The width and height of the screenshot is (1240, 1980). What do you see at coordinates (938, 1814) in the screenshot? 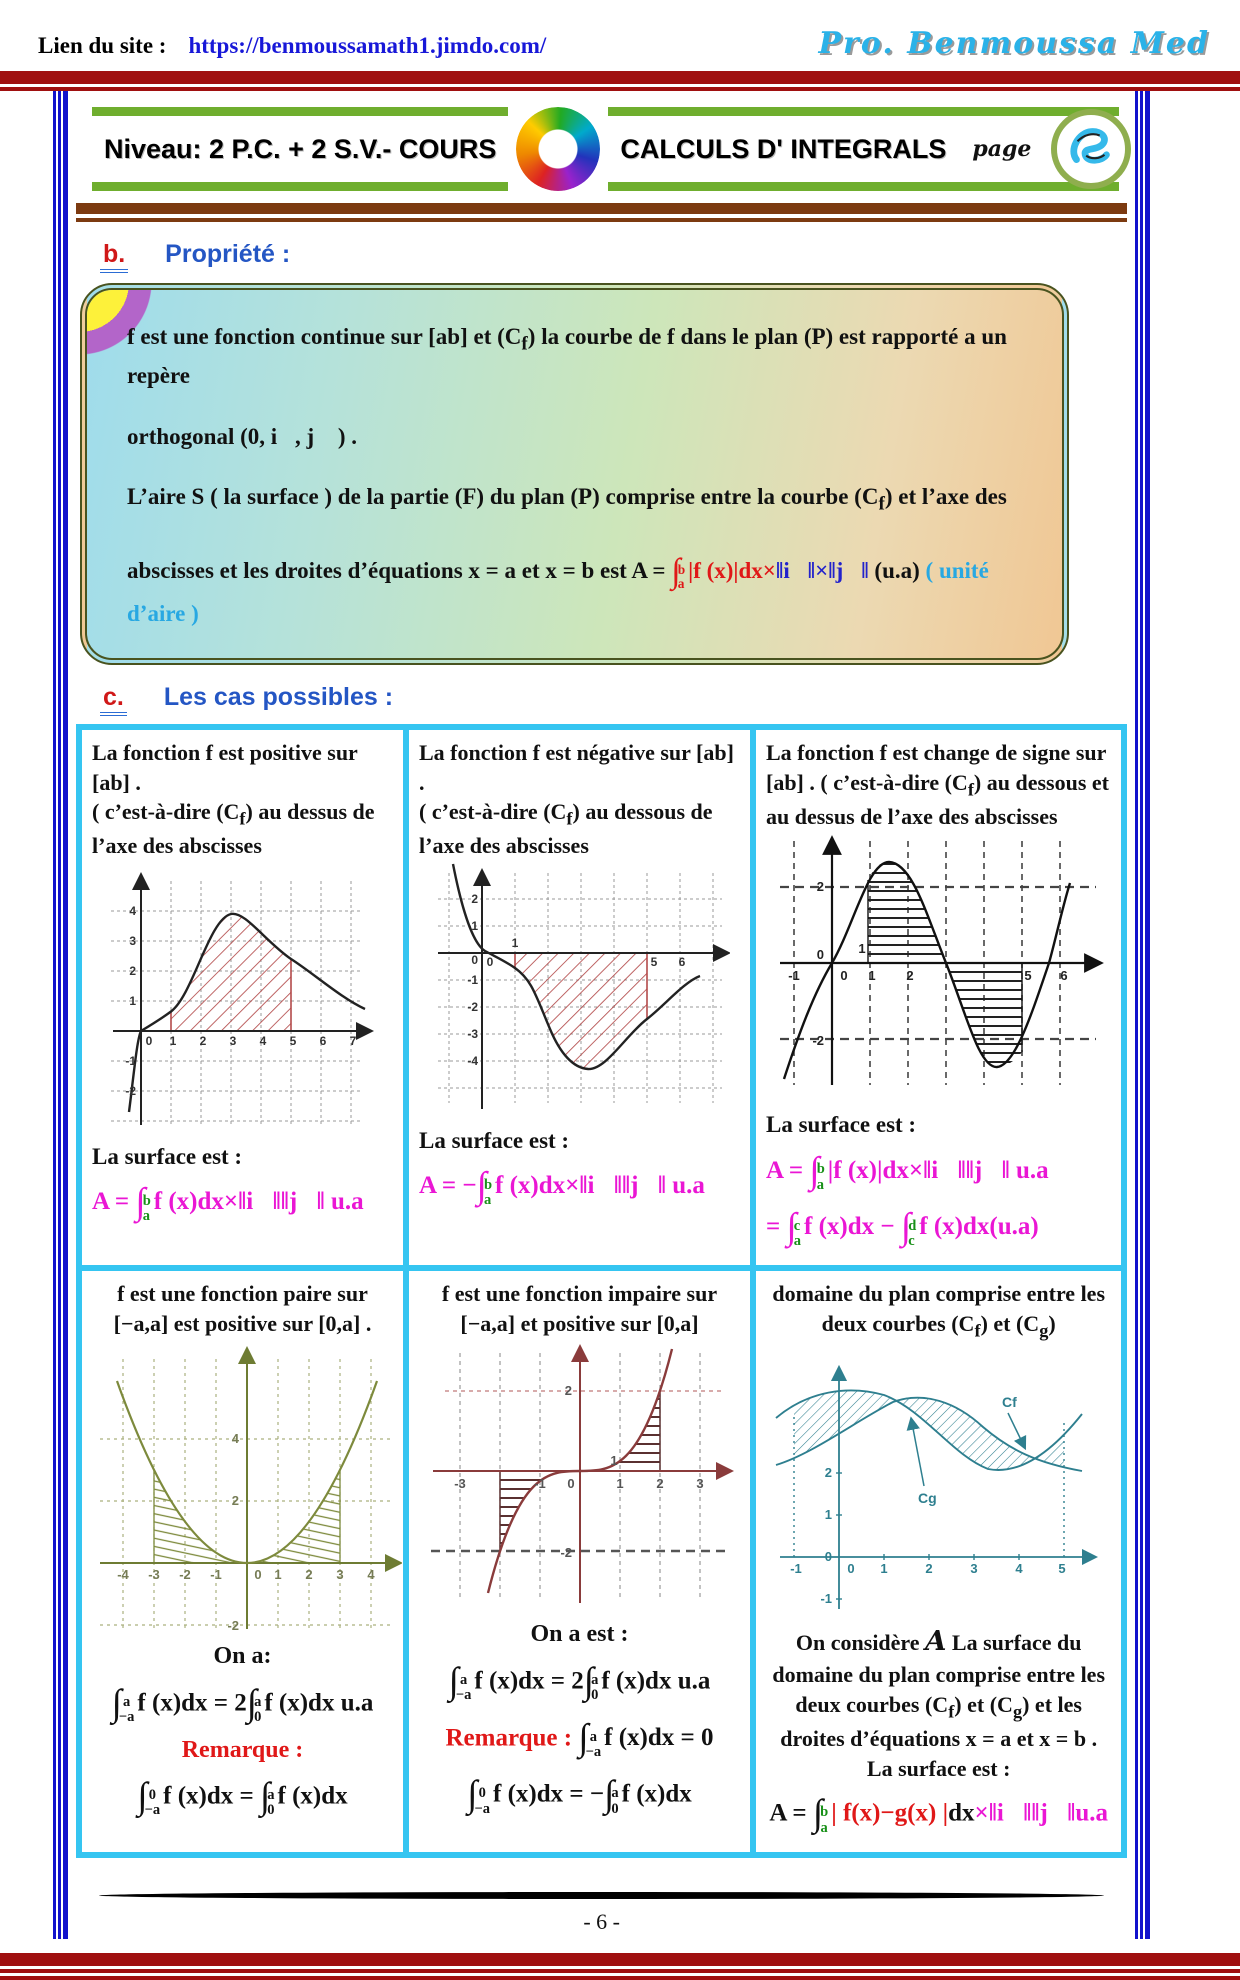
I see `between-curves-formula: A = ∫ b a | f(x)−g(x) |dx×‖i⃗‖‖j⃗‖u.a` at bounding box center [938, 1814].